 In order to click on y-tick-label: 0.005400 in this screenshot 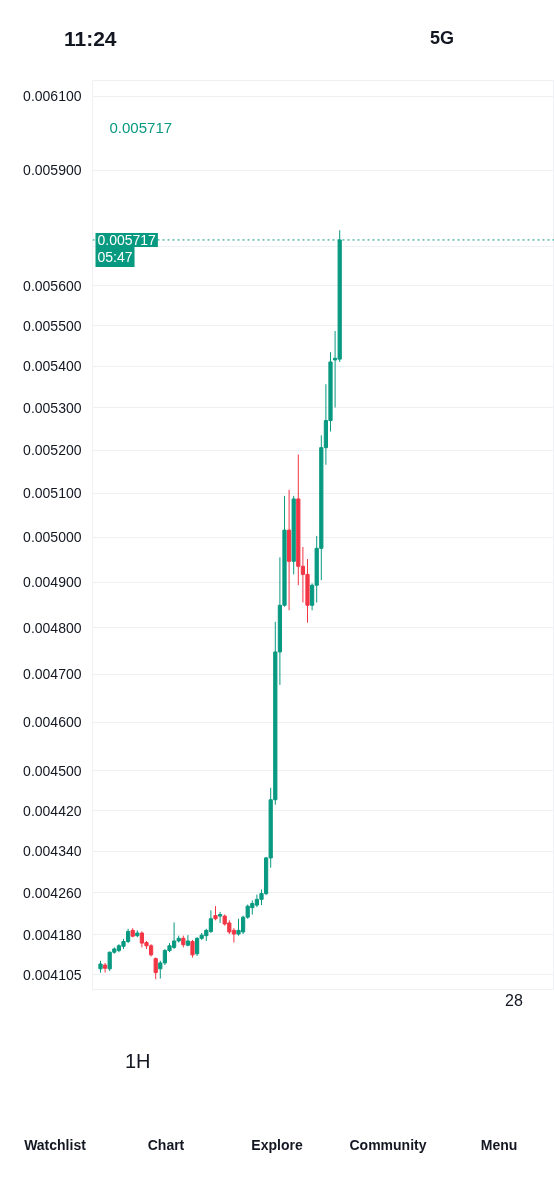, I will do `click(52, 366)`.